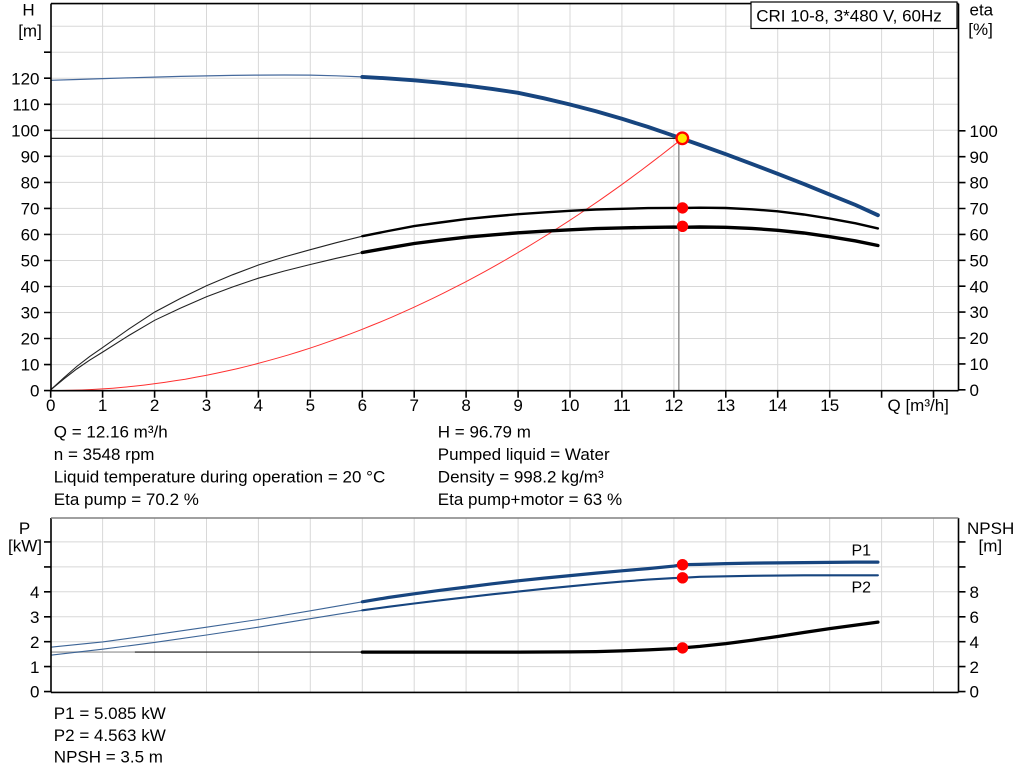 The width and height of the screenshot is (1024, 781). I want to click on svg-text: 15, so click(829, 405).